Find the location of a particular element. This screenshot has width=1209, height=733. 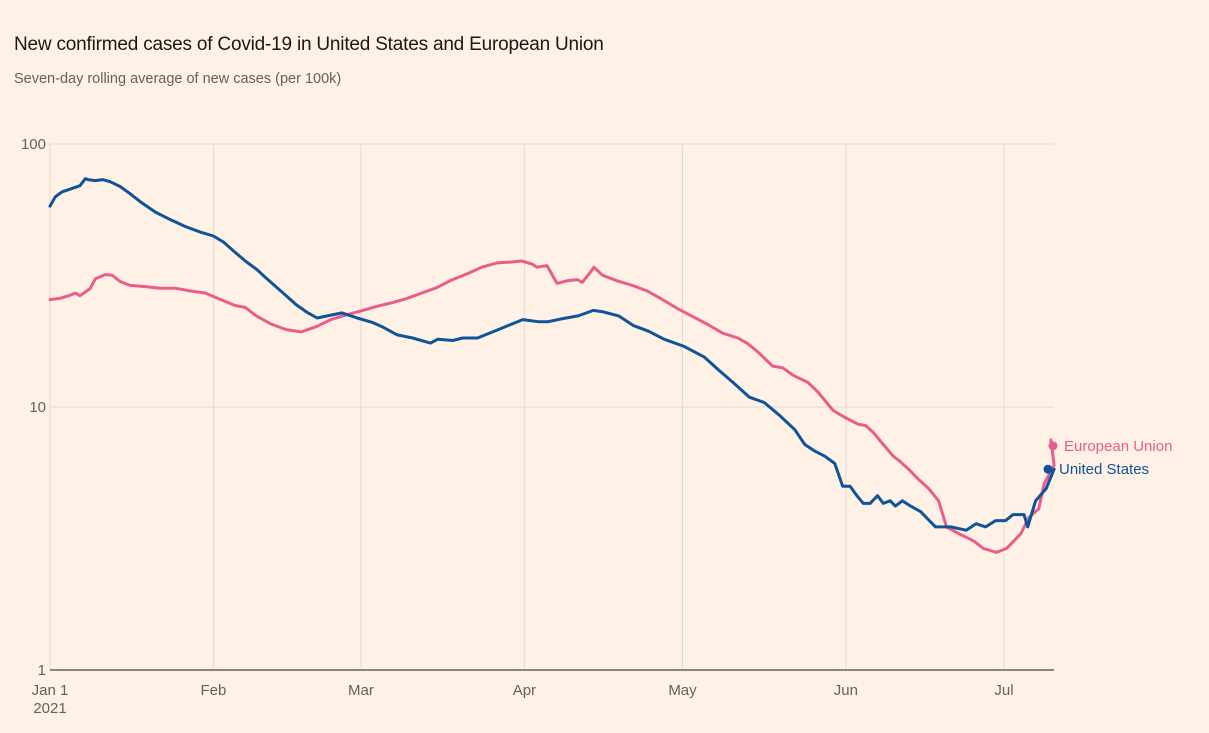

y-tick-label-100: 100 is located at coordinates (33, 144).